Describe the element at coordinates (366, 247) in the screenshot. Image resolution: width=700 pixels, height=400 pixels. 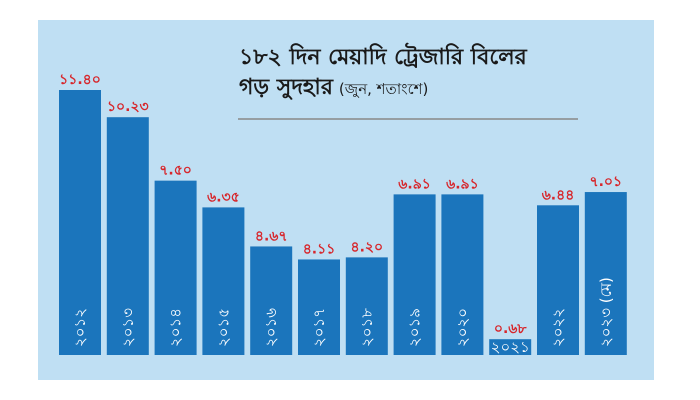
I see `value-label-7: ৪.২০` at that location.